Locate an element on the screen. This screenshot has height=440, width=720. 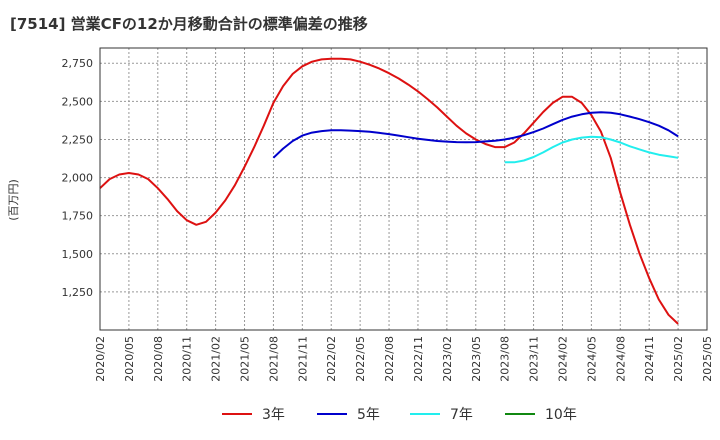
x-tick-label: 2024/05 is located at coordinates (591, 359).